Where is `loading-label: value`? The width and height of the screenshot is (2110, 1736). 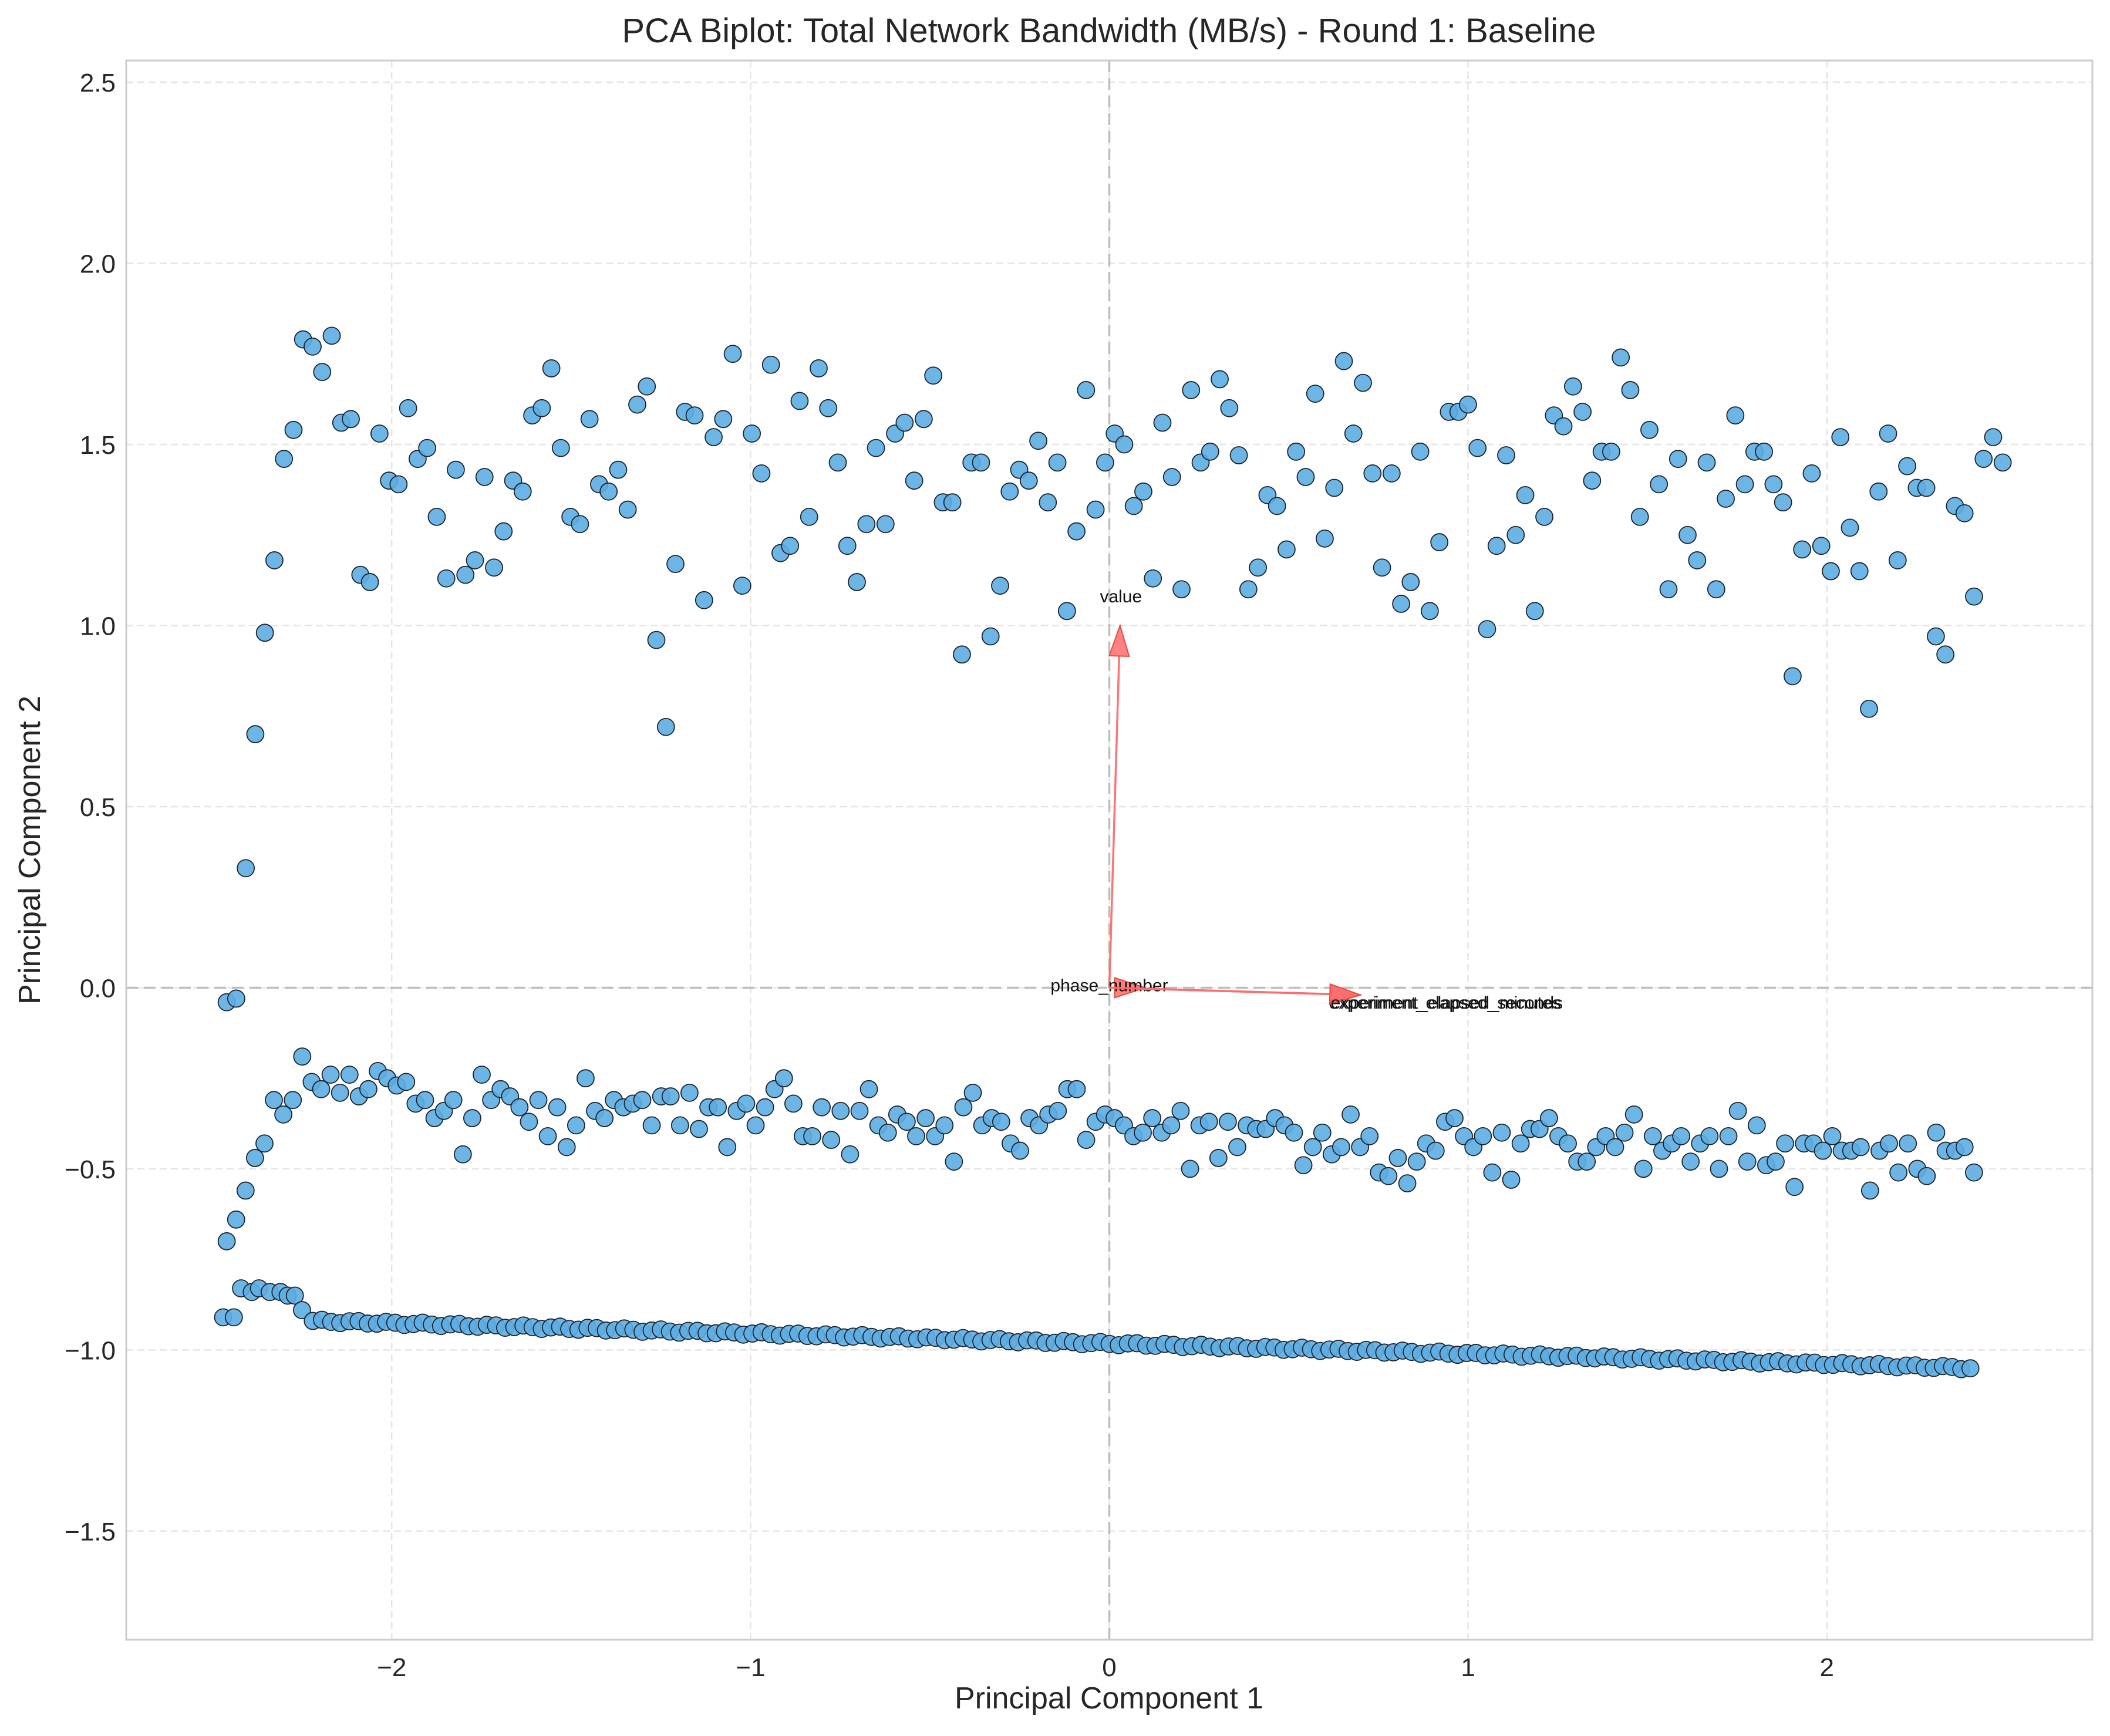 loading-label: value is located at coordinates (1121, 596).